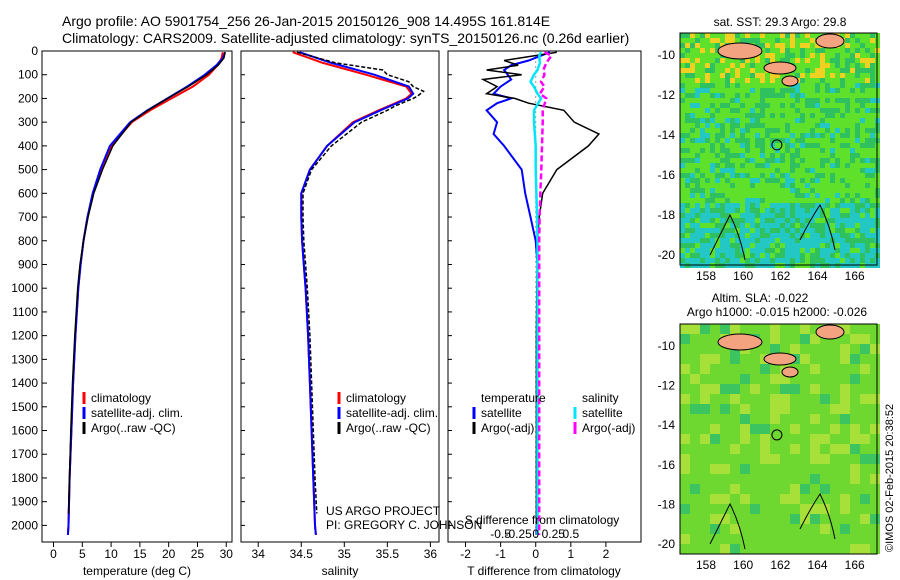 The image size is (900, 580). What do you see at coordinates (769, 157) in the screenshot?
I see `sst-map: 158 160 162 164 166-10-12-14-16-18-20` at bounding box center [769, 157].